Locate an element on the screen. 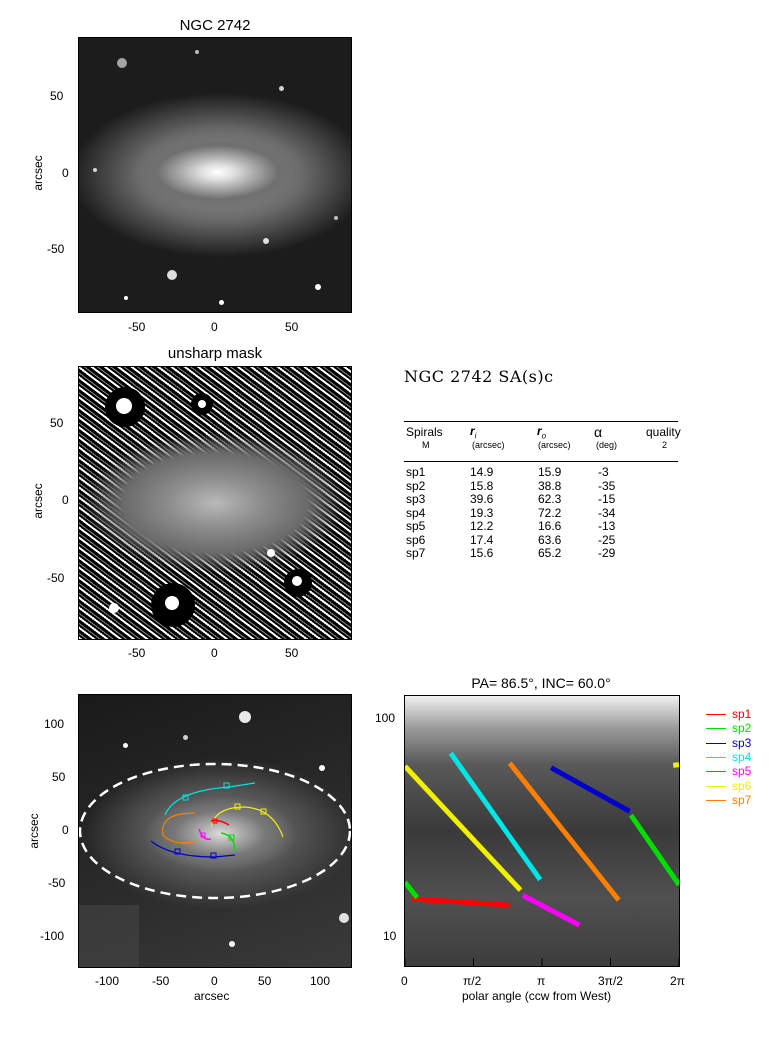 The image size is (779, 1039). legend-label: sp2 is located at coordinates (742, 728).